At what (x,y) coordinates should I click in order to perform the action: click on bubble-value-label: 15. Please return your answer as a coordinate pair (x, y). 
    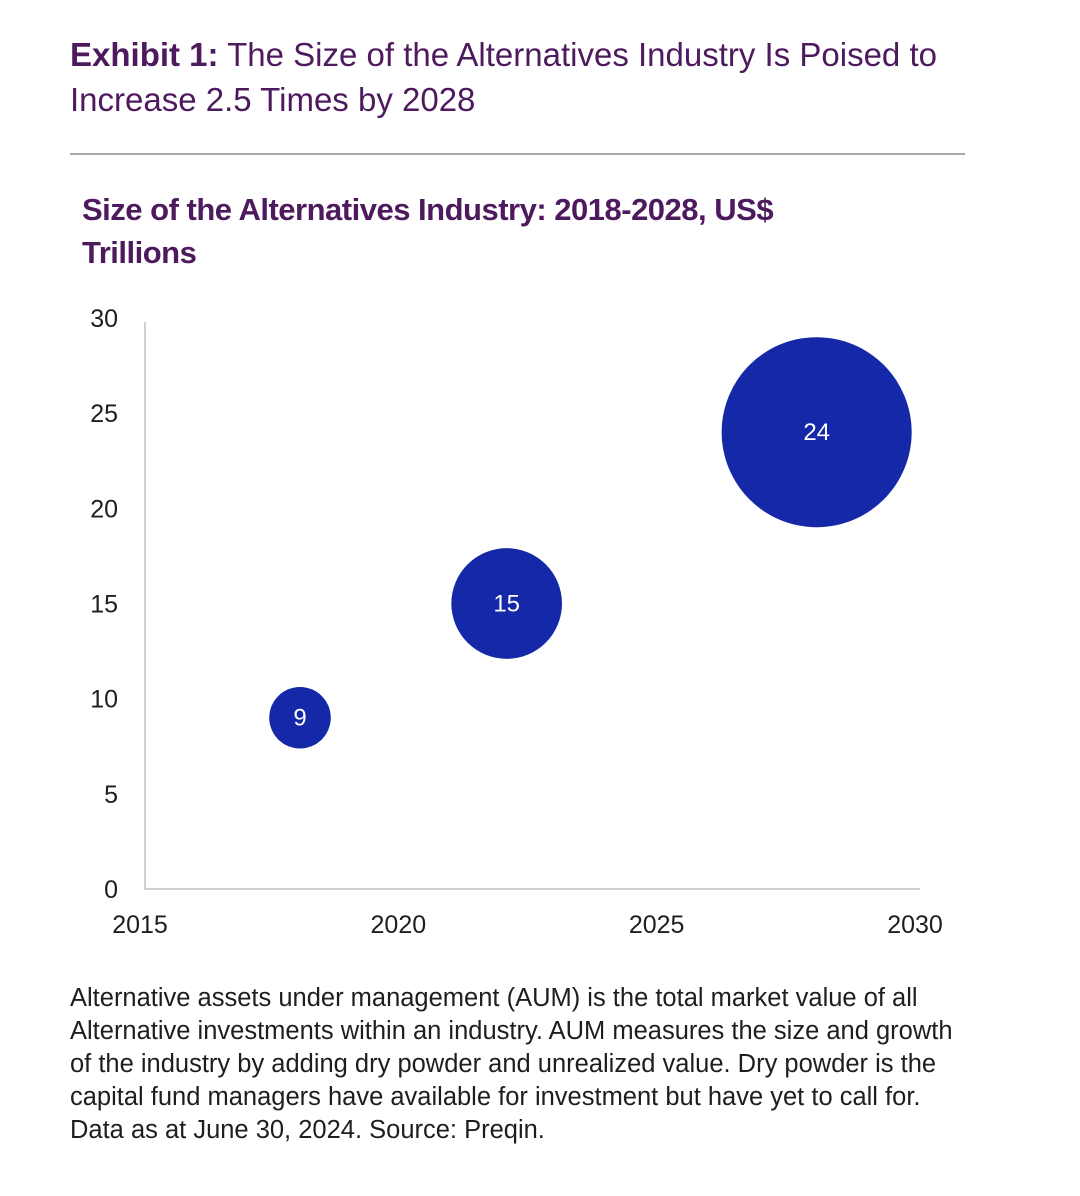
    Looking at the image, I should click on (506, 604).